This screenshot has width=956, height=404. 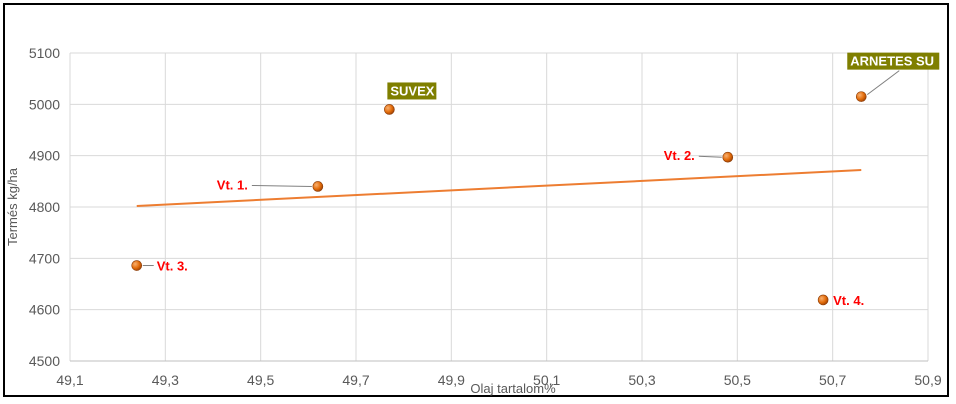 What do you see at coordinates (172, 266) in the screenshot?
I see `point-label: Vt. 3.` at bounding box center [172, 266].